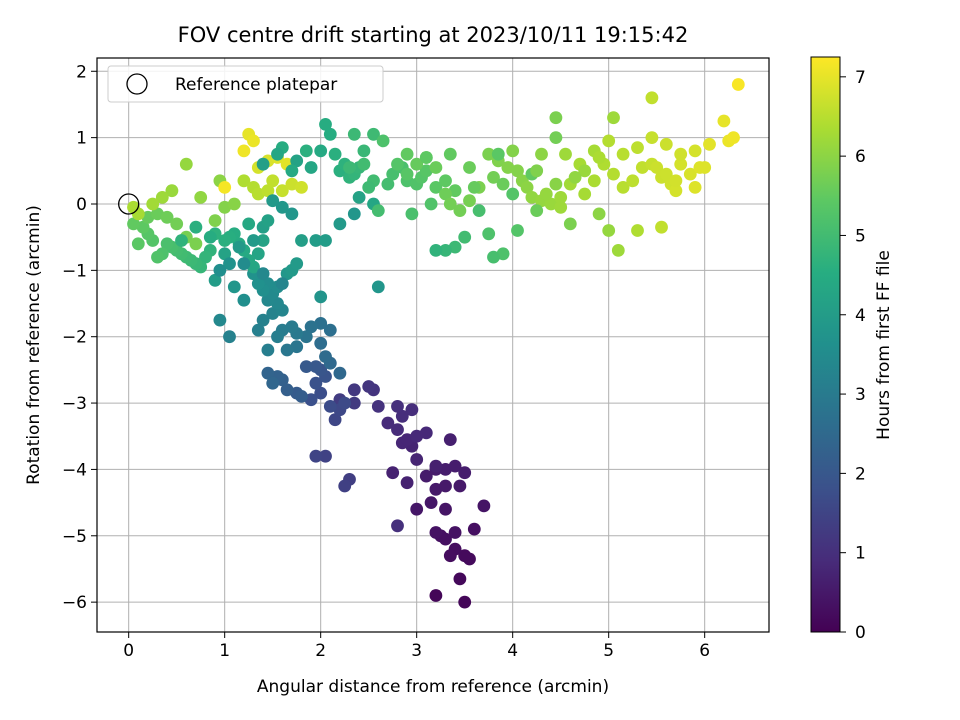  What do you see at coordinates (224, 651) in the screenshot?
I see `x-tick-label: 1` at bounding box center [224, 651].